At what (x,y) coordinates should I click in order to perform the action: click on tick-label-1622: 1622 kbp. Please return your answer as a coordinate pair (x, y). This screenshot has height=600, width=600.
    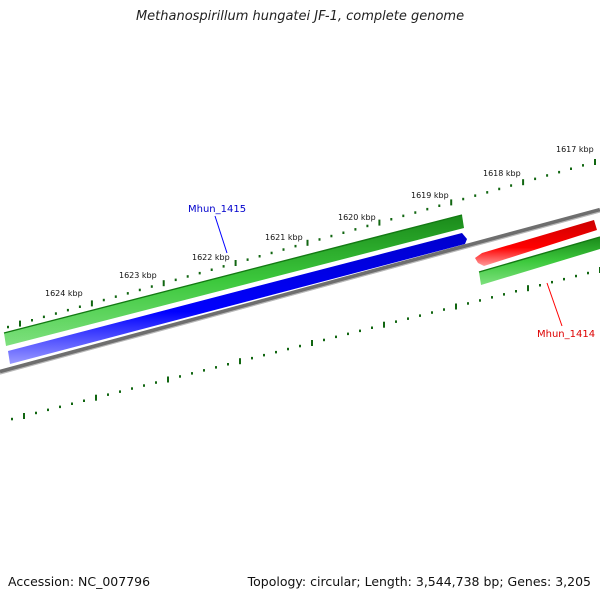
    Looking at the image, I should click on (211, 257).